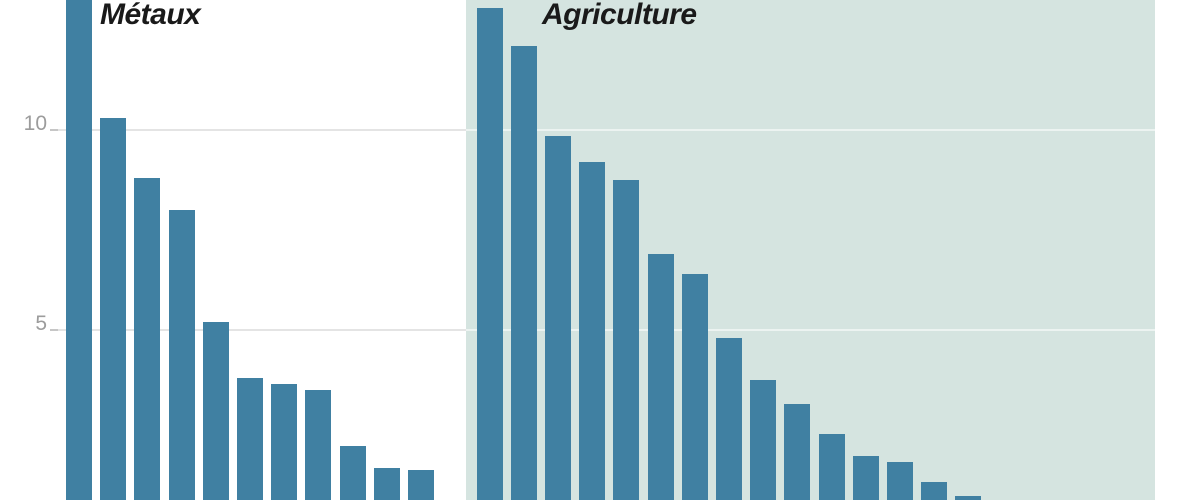 This screenshot has height=500, width=1178. Describe the element at coordinates (150, 15) in the screenshot. I see `panel-title-metaux: Métaux` at that location.